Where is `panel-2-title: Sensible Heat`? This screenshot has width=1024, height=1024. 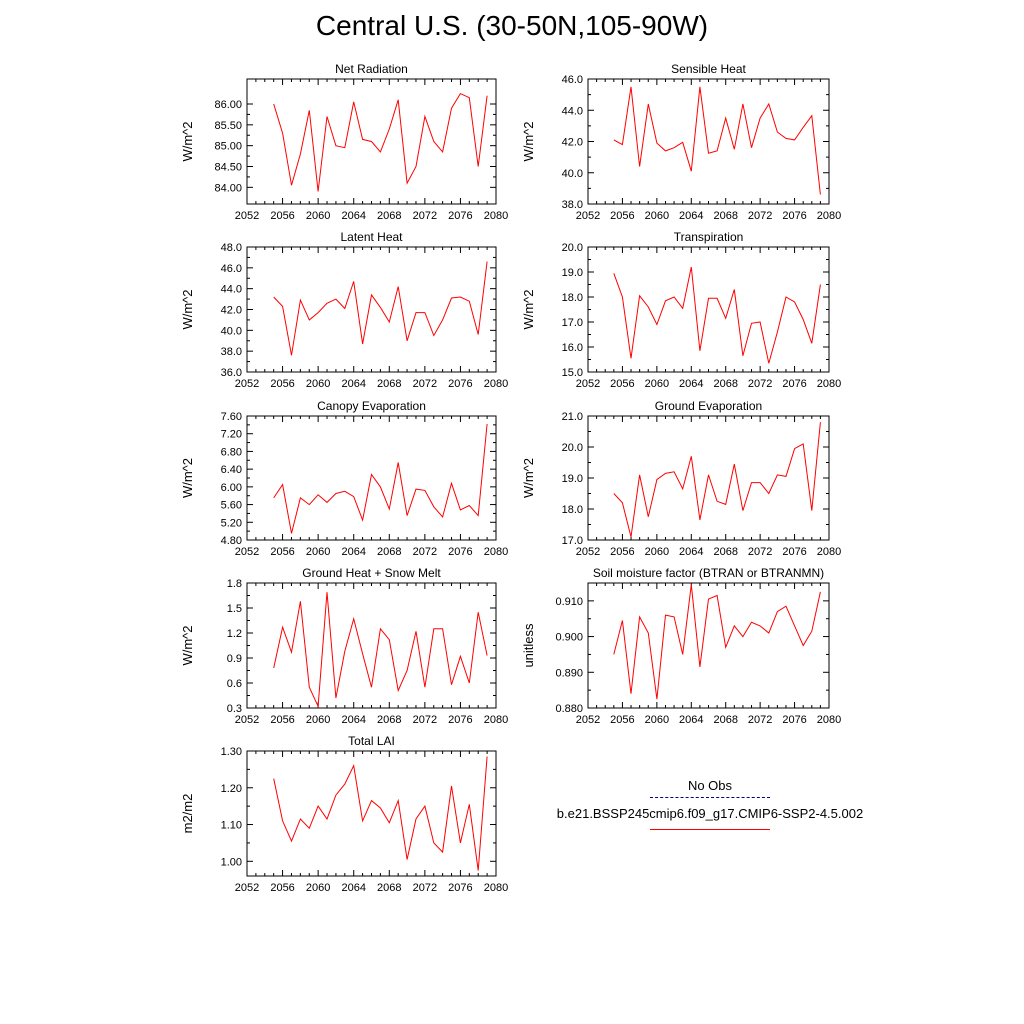
panel-2-title: Sensible Heat is located at coordinates (708, 69).